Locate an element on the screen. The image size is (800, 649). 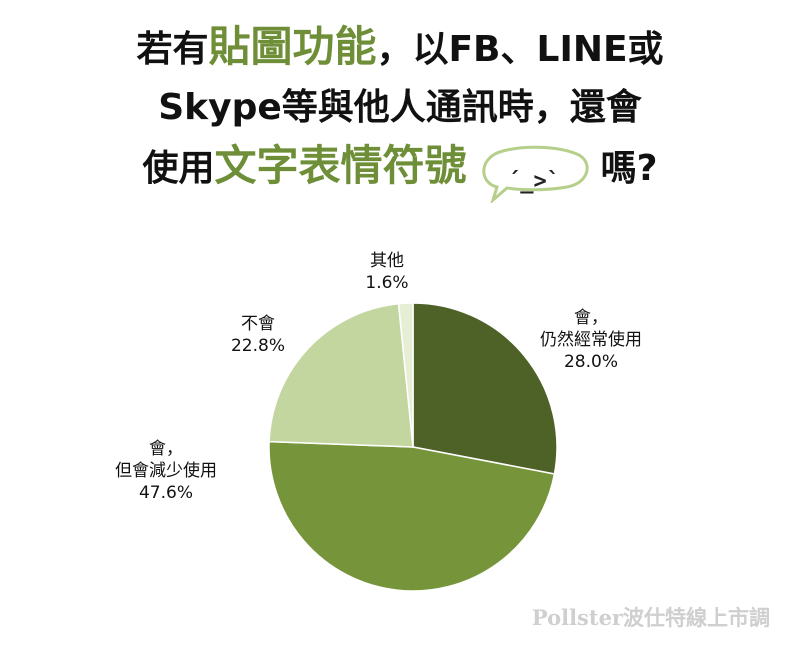
title-line-1: 若有貼圖功能，以FB、LINE或 is located at coordinates (400, 48).